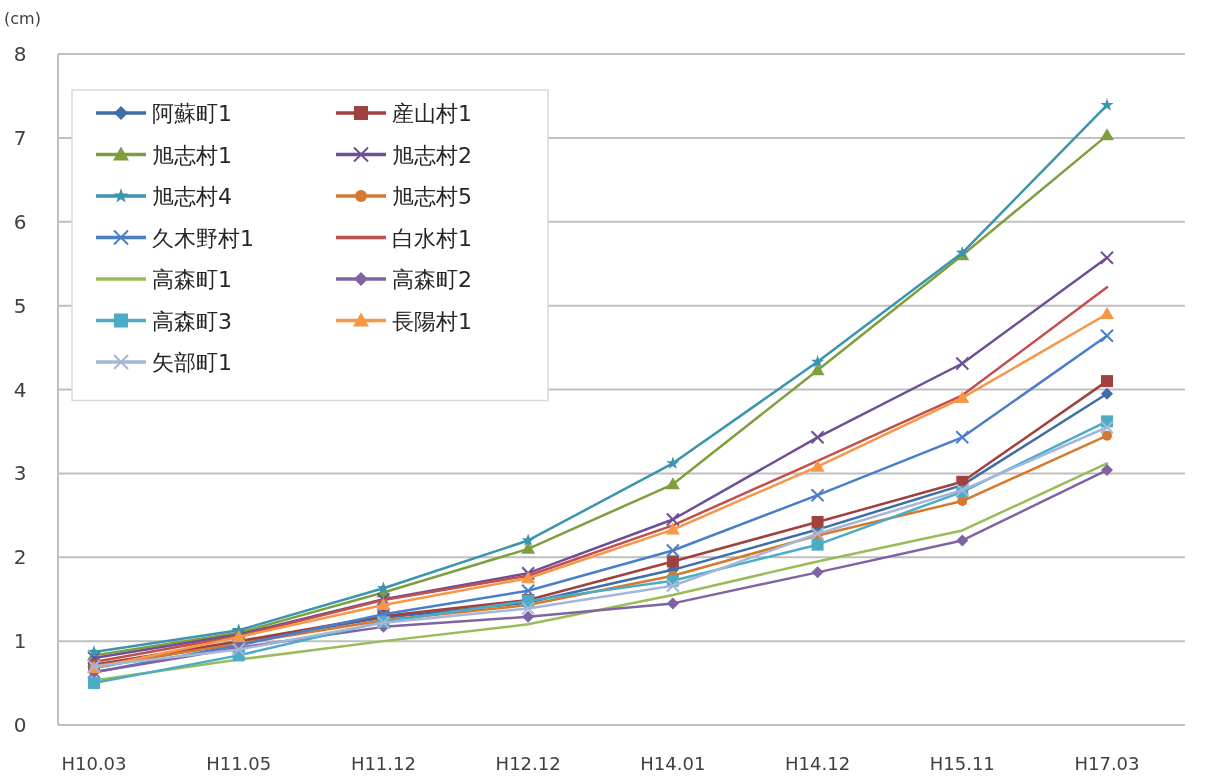 The width and height of the screenshot is (1218, 780). What do you see at coordinates (20, 389) in the screenshot?
I see `y-tick-label: 4` at bounding box center [20, 389].